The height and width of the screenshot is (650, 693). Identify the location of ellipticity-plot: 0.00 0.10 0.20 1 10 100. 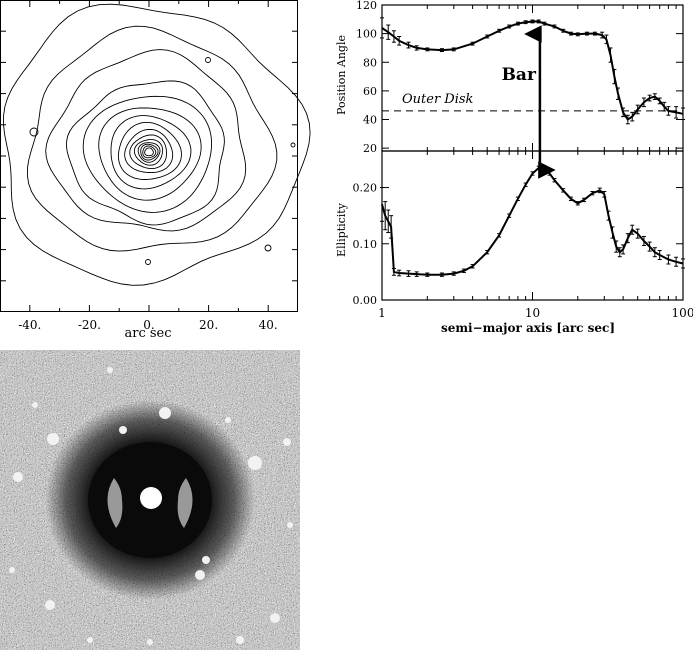
(523, 235).